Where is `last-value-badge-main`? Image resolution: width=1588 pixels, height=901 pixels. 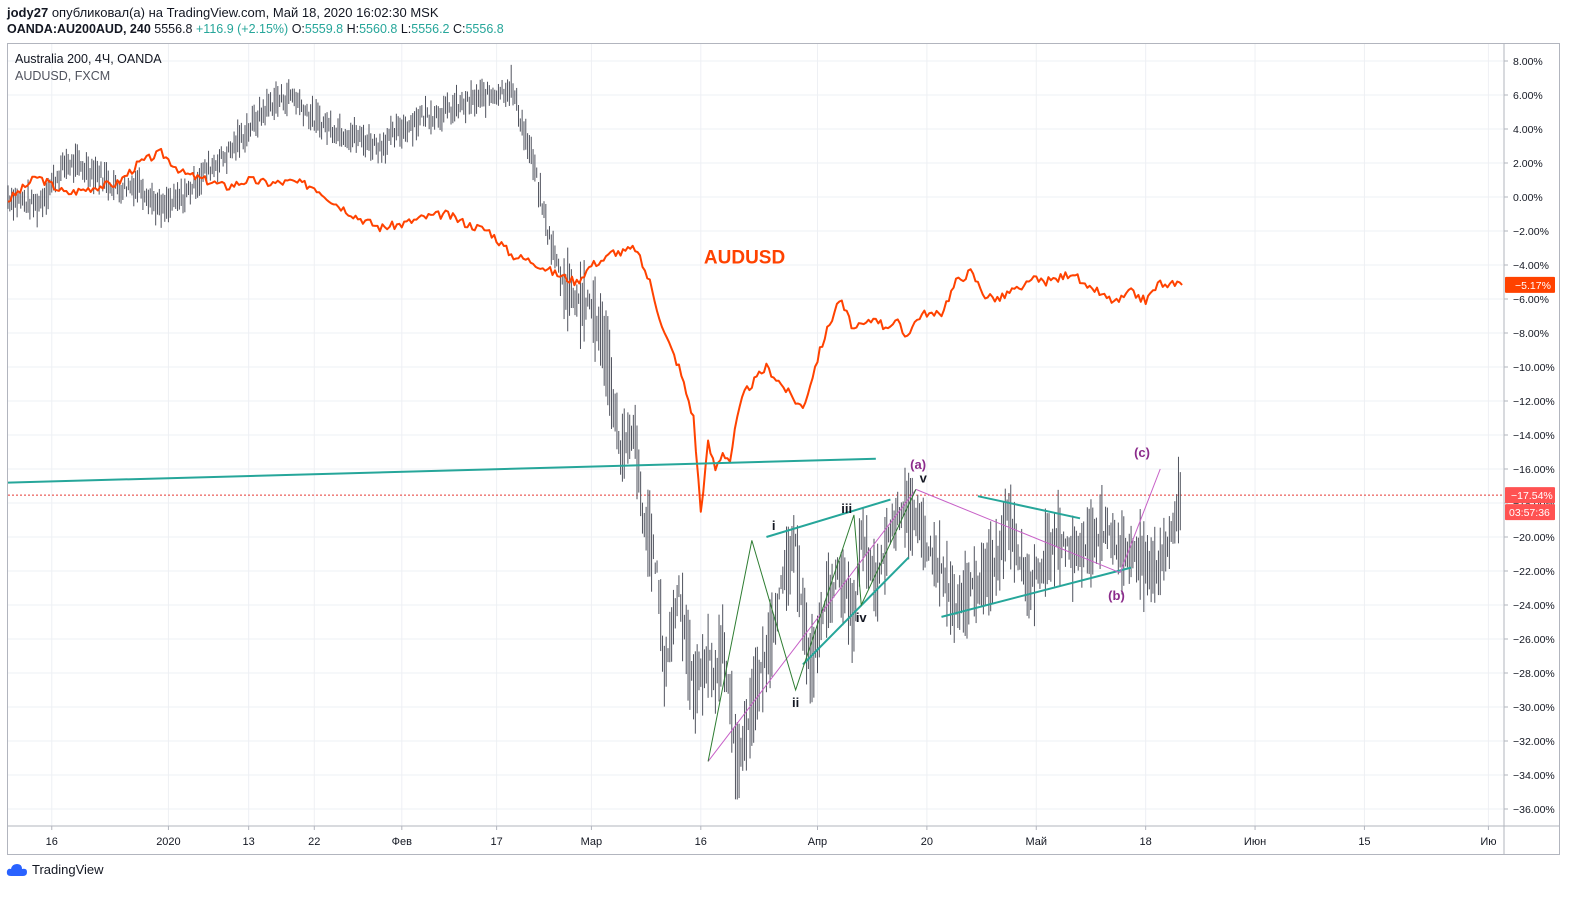 last-value-badge-main is located at coordinates (1530, 495).